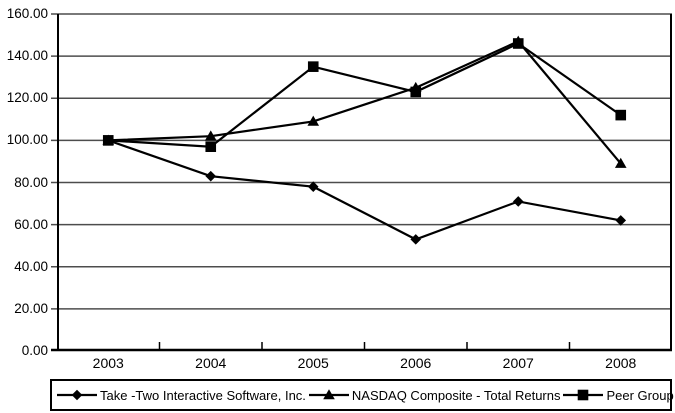 The image size is (675, 413). I want to click on y-axis-tick-label: 40.00, so click(31, 266).